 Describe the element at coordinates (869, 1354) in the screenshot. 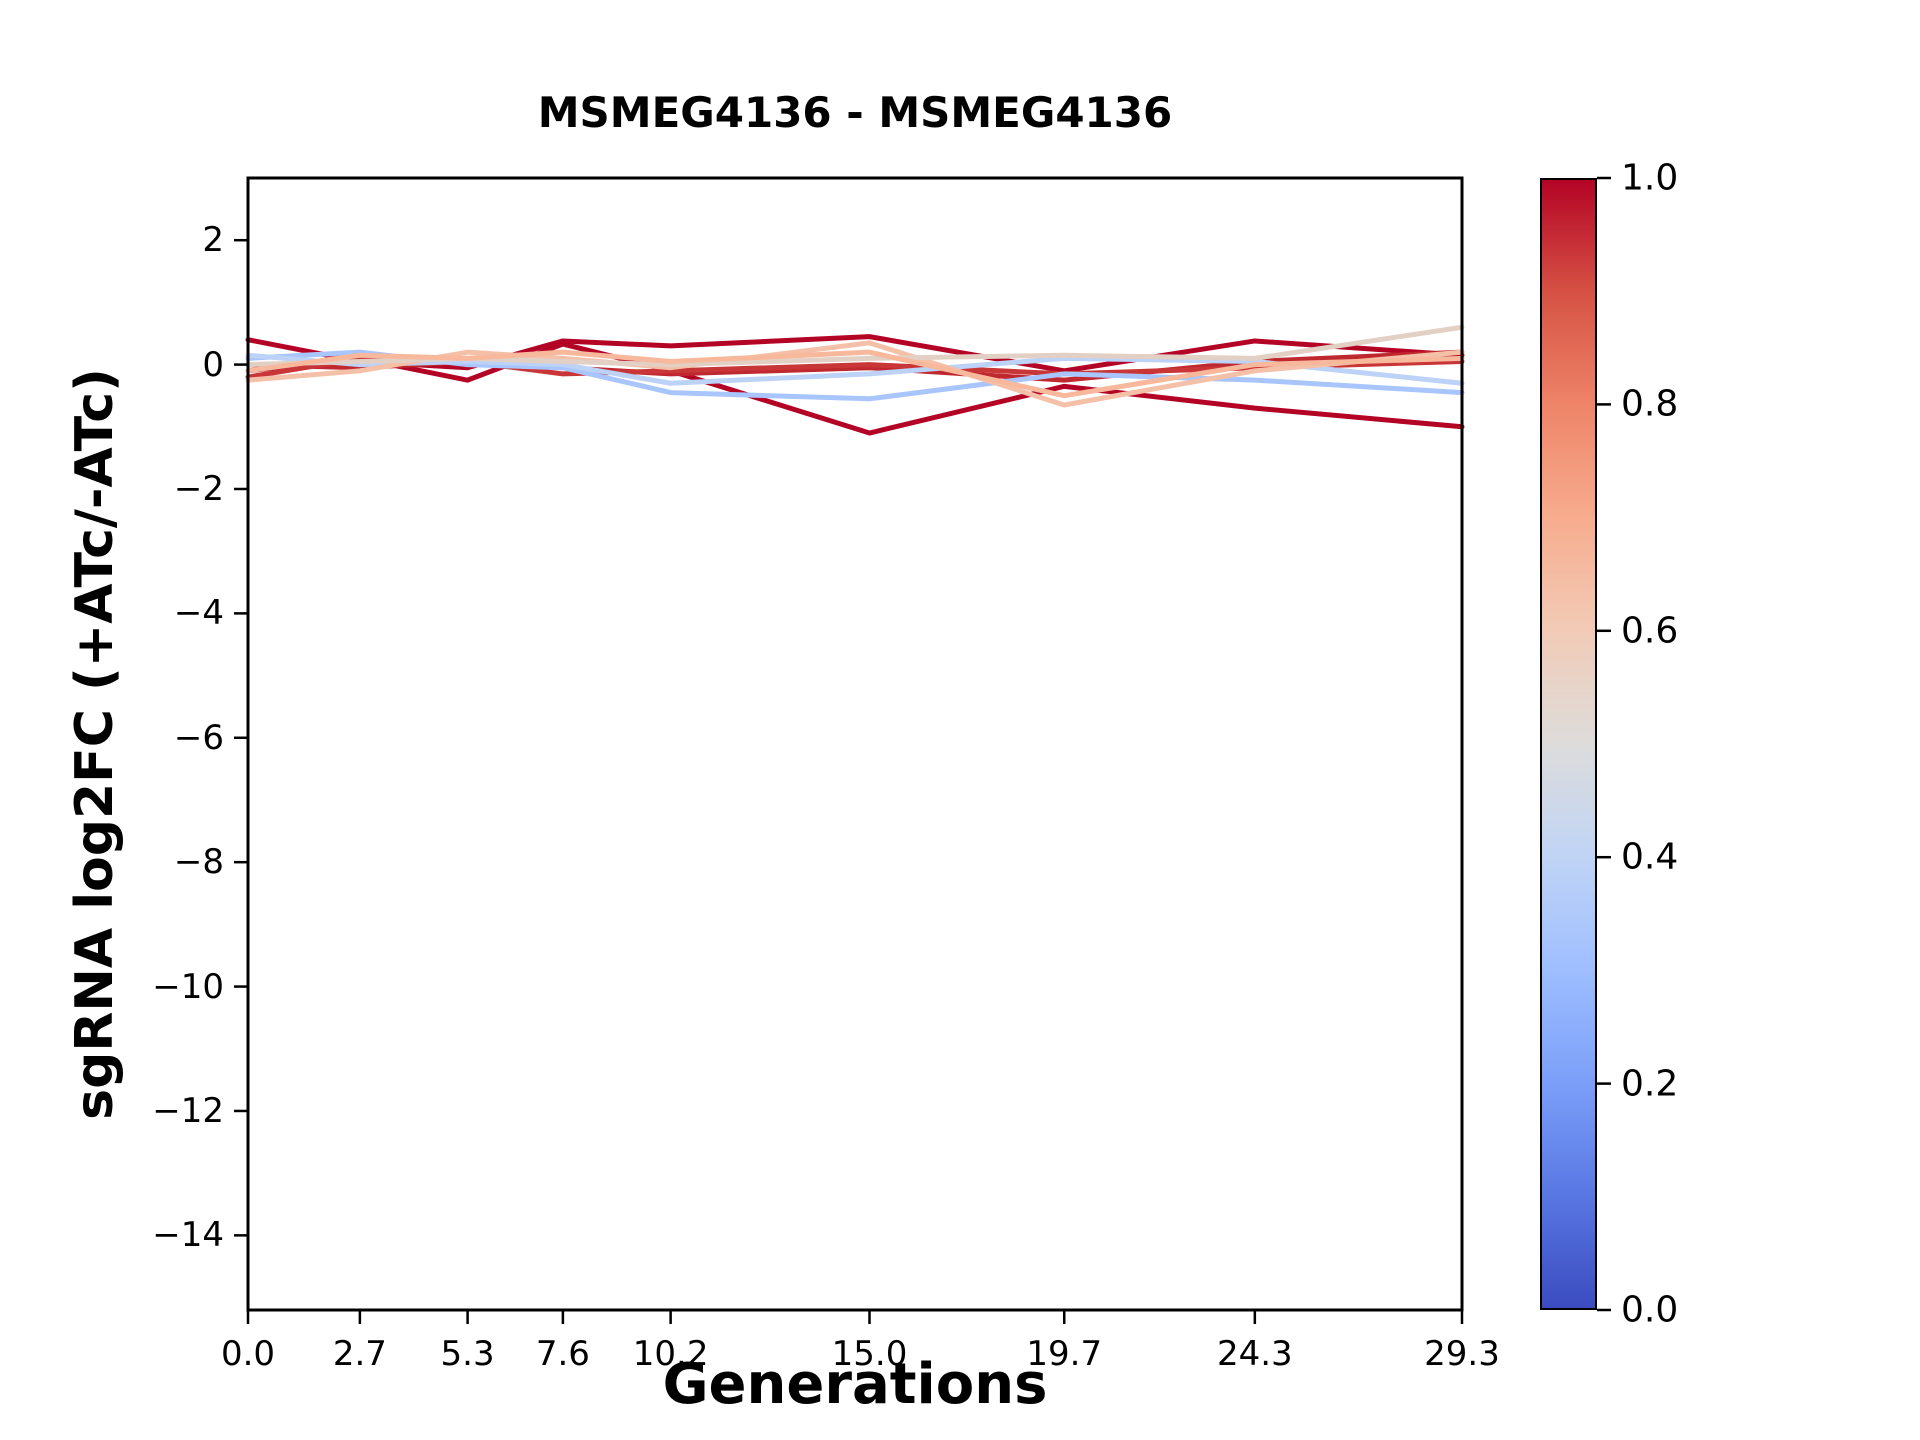

I see `x-tick-label: 15.0` at that location.